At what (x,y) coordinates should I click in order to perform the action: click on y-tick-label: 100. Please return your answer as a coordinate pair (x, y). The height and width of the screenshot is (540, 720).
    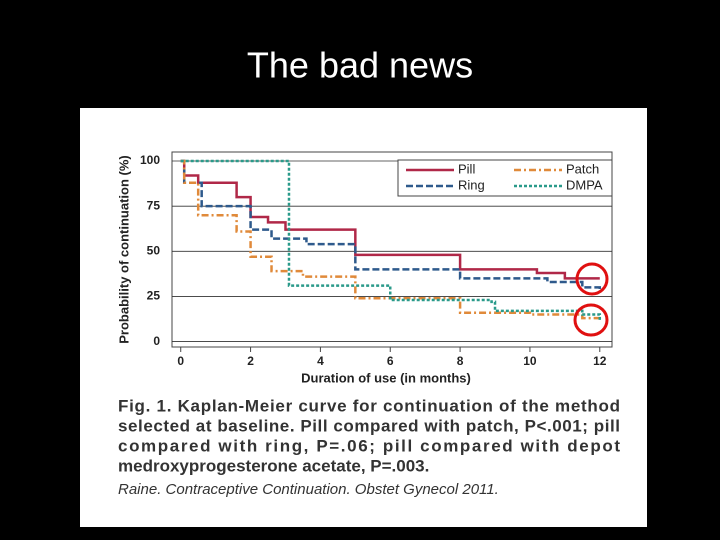
    Looking at the image, I should click on (150, 160).